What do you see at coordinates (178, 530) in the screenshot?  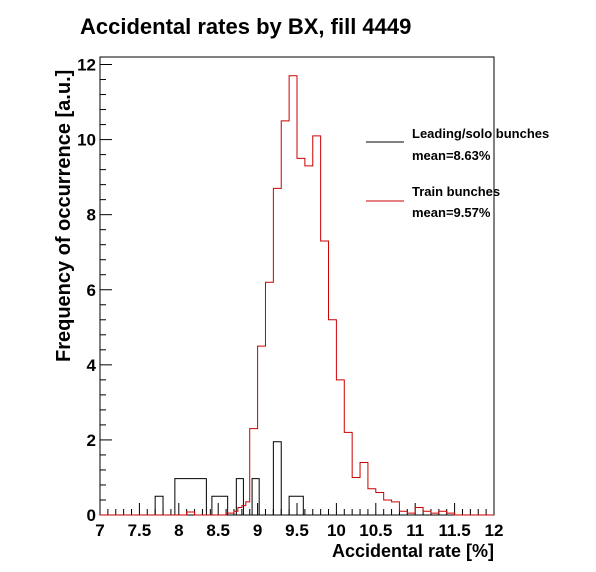 I see `x-tick-label: 8` at bounding box center [178, 530].